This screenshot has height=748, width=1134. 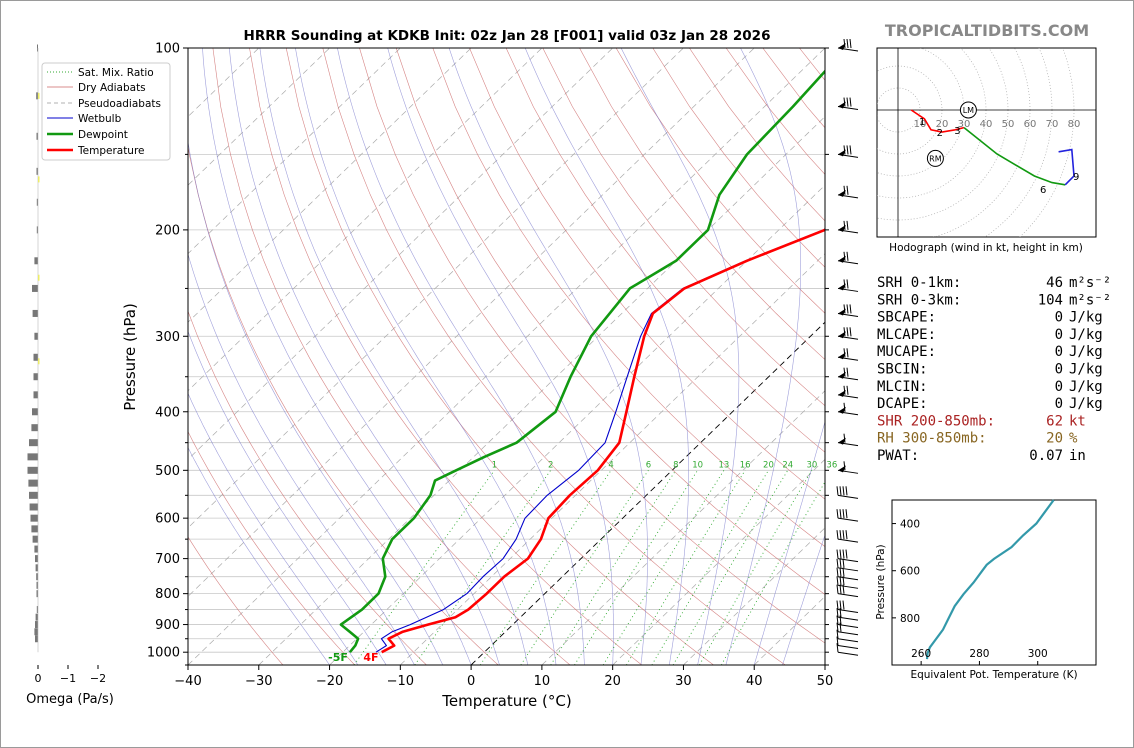 What do you see at coordinates (111, 151) in the screenshot?
I see `legend-temperature: Temperature` at bounding box center [111, 151].